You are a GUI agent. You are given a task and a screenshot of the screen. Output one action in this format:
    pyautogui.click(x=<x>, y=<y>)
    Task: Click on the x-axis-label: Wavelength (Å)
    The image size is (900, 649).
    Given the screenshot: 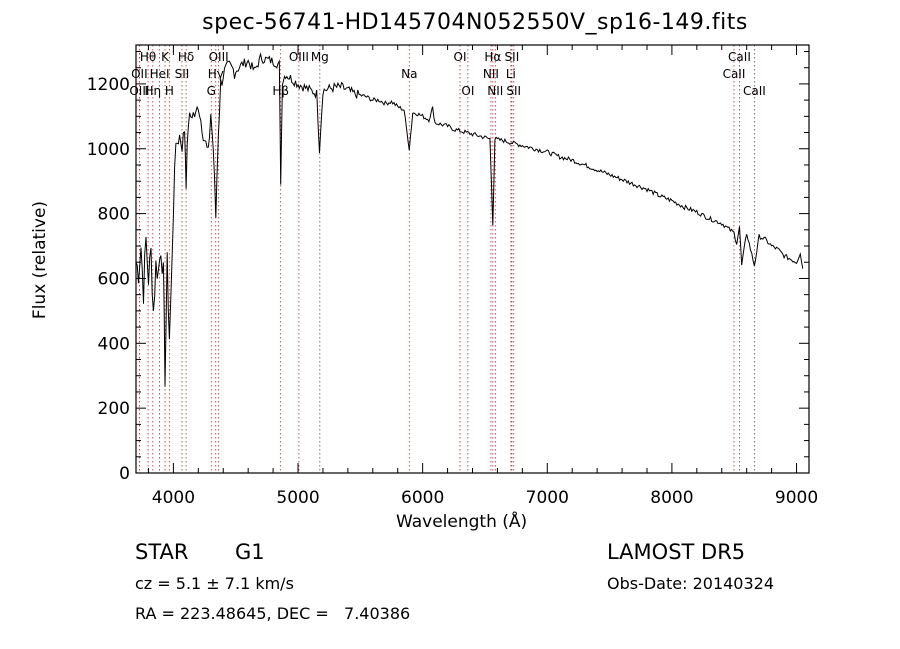 What is the action you would take?
    pyautogui.click(x=462, y=522)
    